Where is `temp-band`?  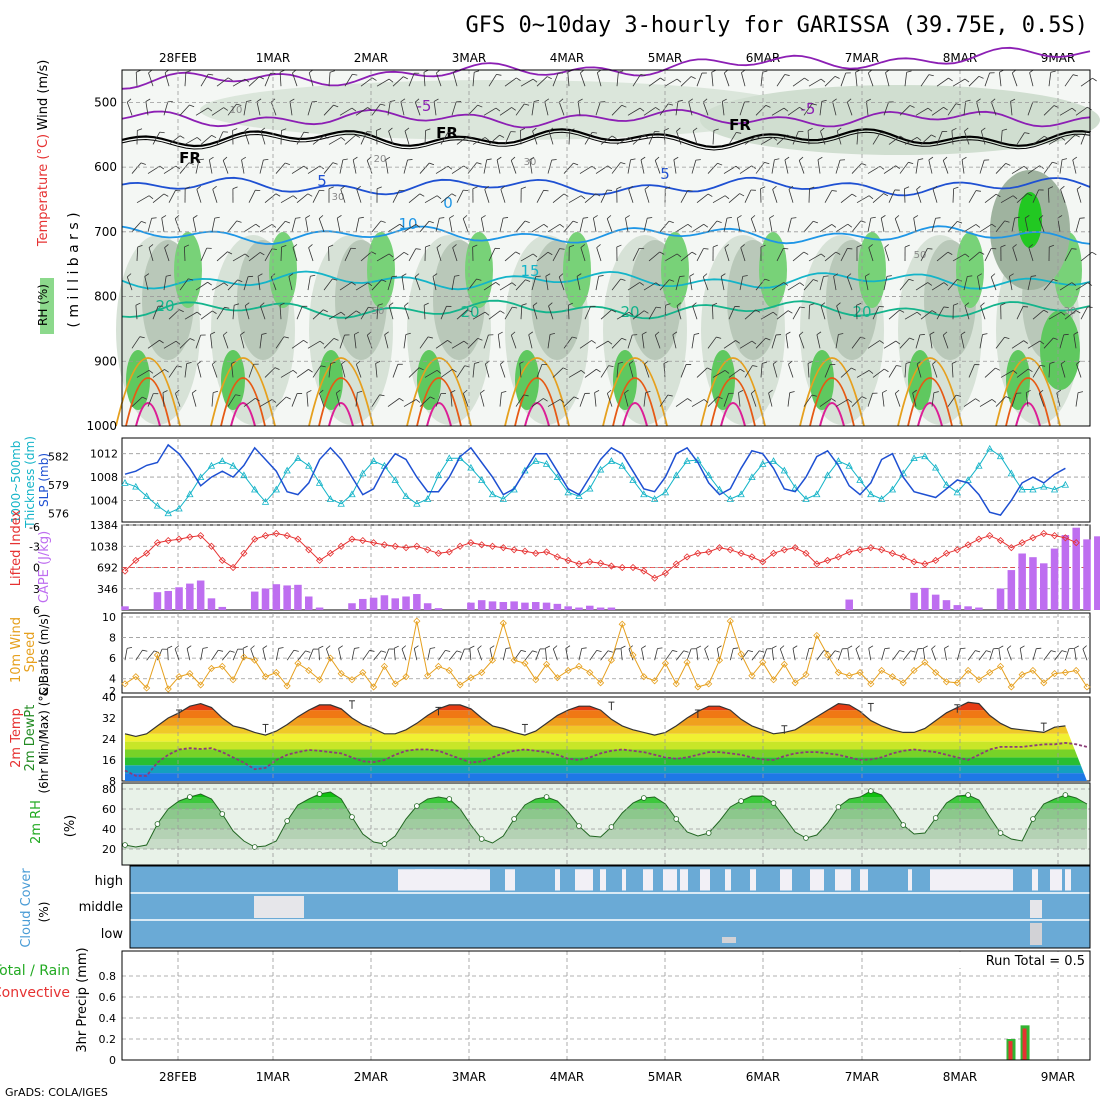 temp-band is located at coordinates (606, 769).